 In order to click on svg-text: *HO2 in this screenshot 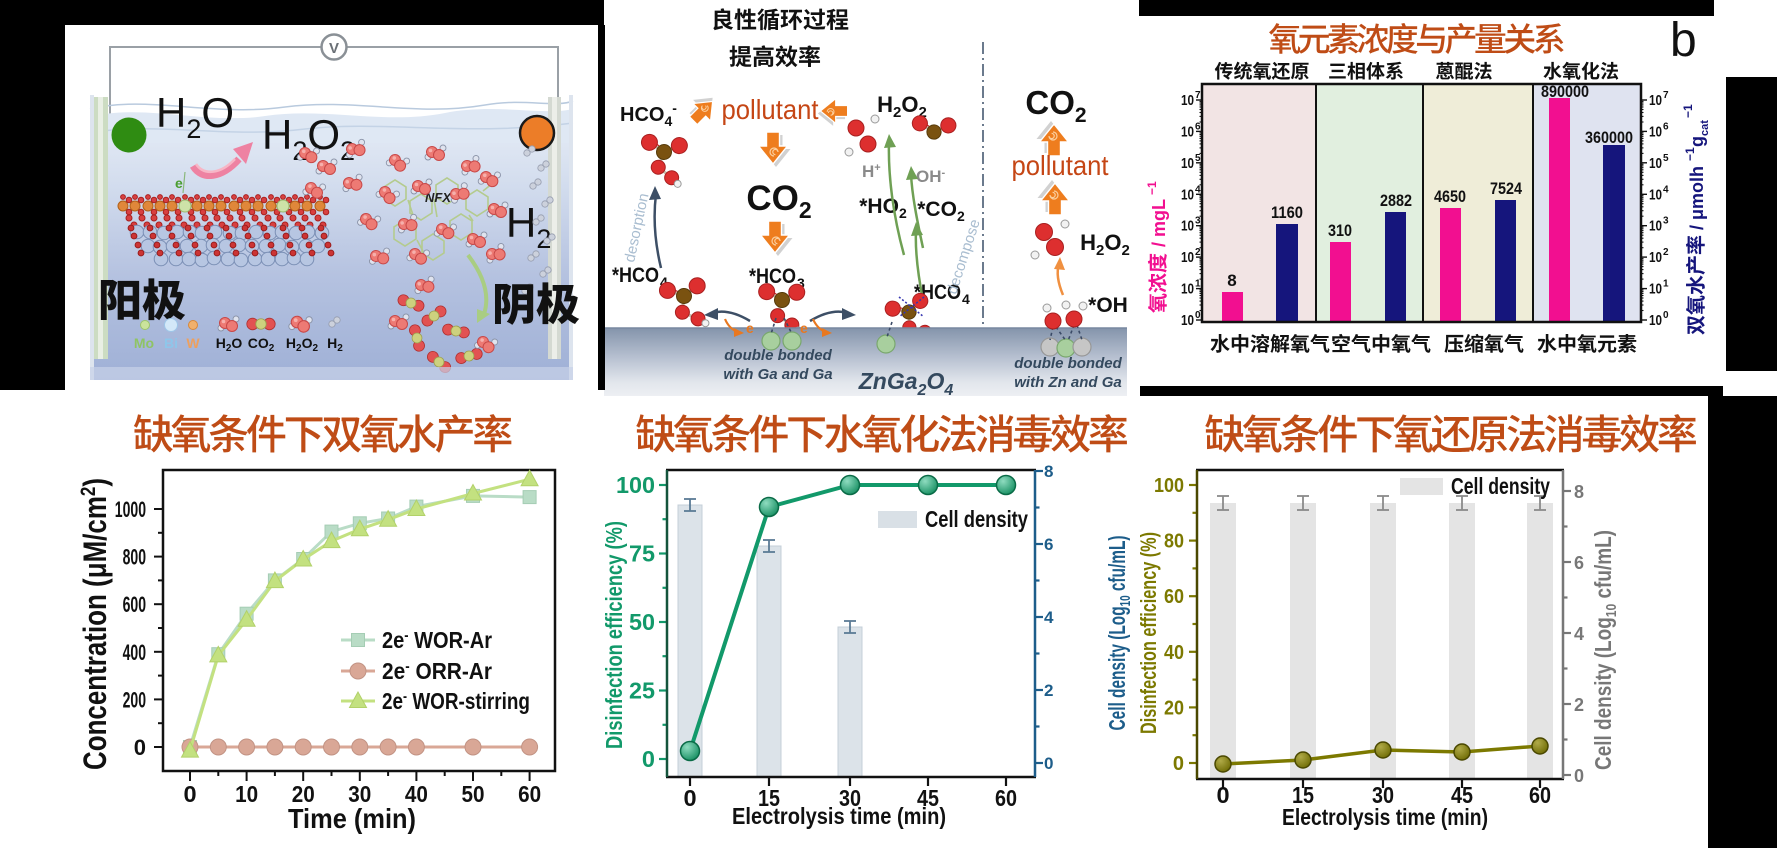, I will do `click(883, 208)`.